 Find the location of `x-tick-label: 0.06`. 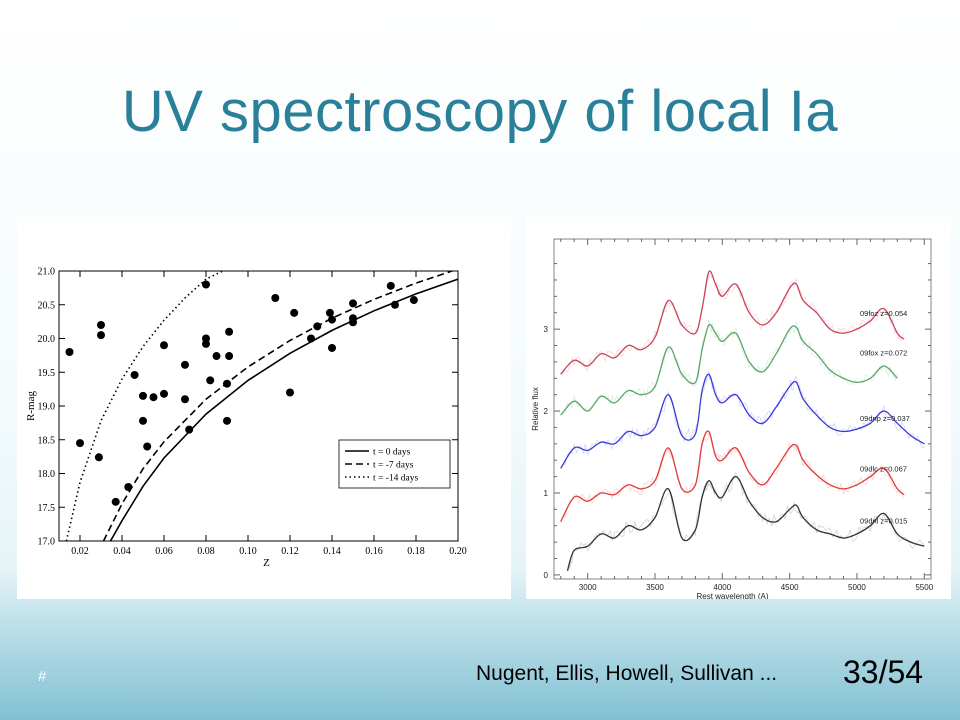

x-tick-label: 0.06 is located at coordinates (164, 551).